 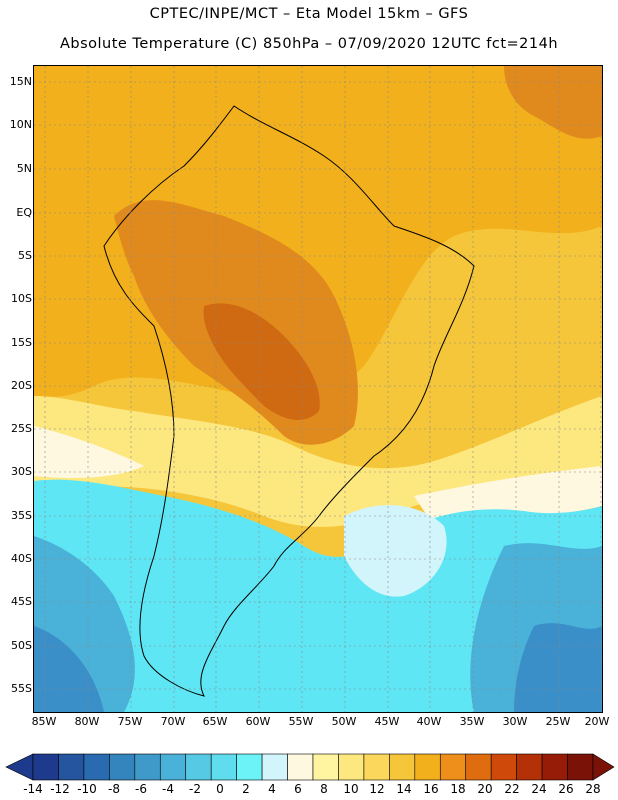 I want to click on lon-label: 55W, so click(x=301, y=721).